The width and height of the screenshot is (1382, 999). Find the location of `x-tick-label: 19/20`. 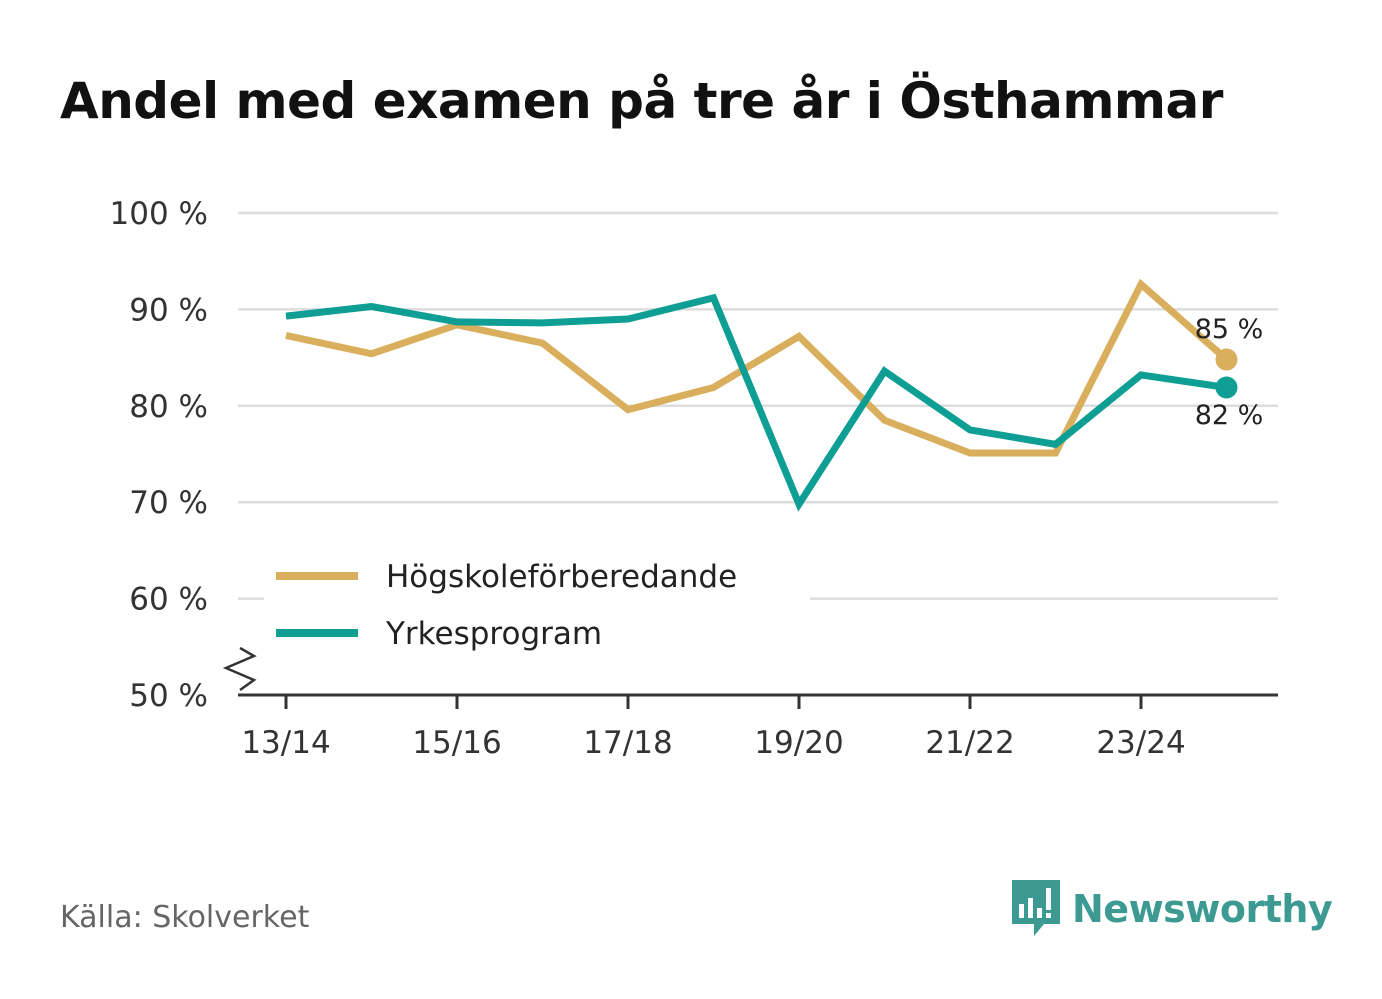

x-tick-label: 19/20 is located at coordinates (798, 743).